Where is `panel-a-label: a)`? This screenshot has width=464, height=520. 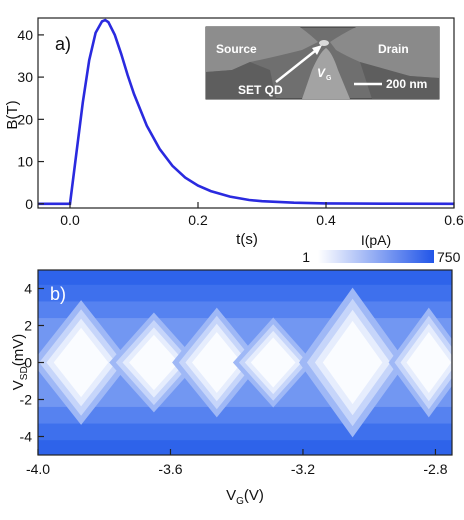 panel-a-label: a) is located at coordinates (63, 44).